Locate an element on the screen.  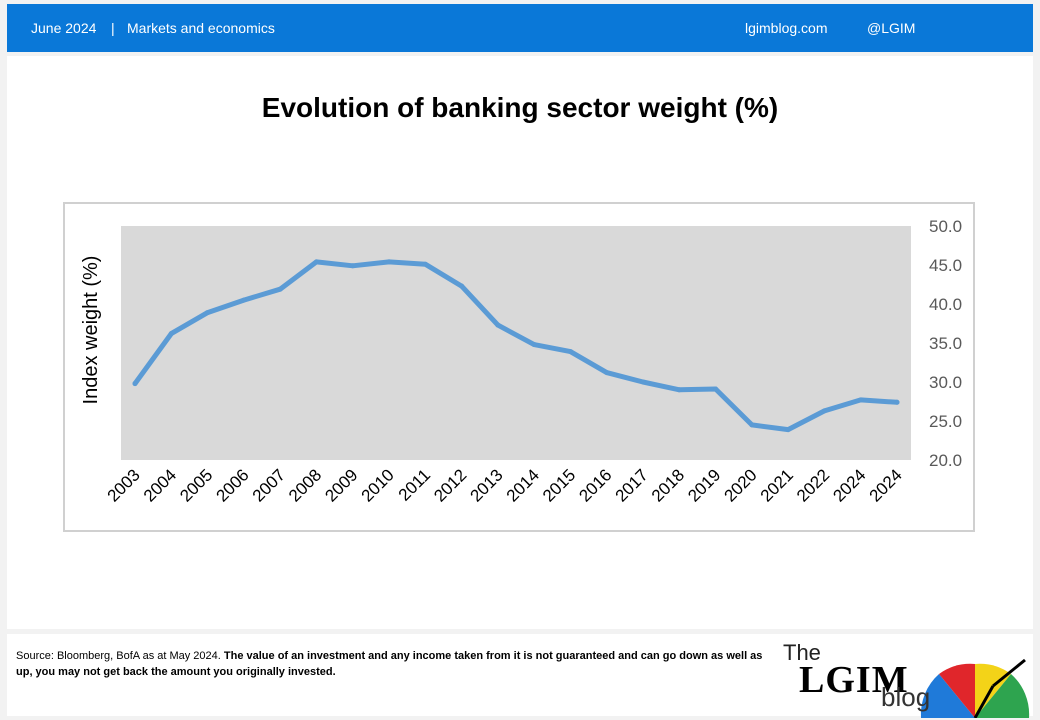
x-tick-label: 2017 is located at coordinates (632, 485).